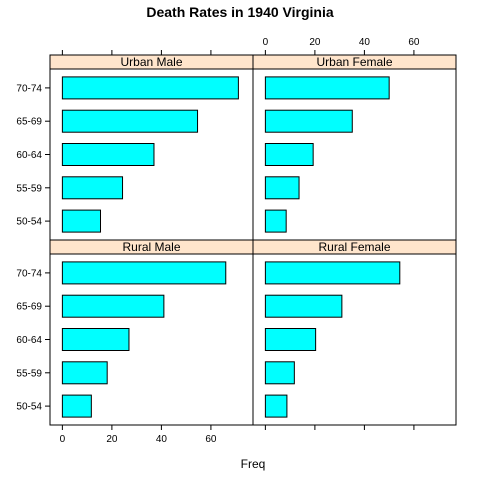 The image size is (480, 480). Describe the element at coordinates (29, 307) in the screenshot. I see `y-tick-label-row2-65-69: 65-69` at that location.